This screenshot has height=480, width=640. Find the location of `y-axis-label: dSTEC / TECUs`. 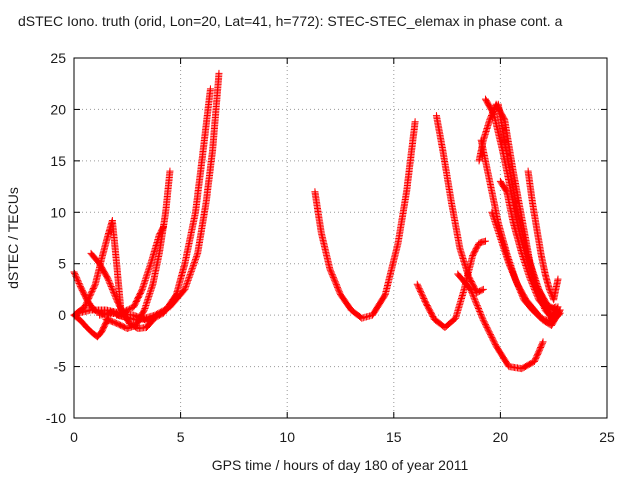

y-axis-label: dSTEC / TECUs is located at coordinates (13, 238).